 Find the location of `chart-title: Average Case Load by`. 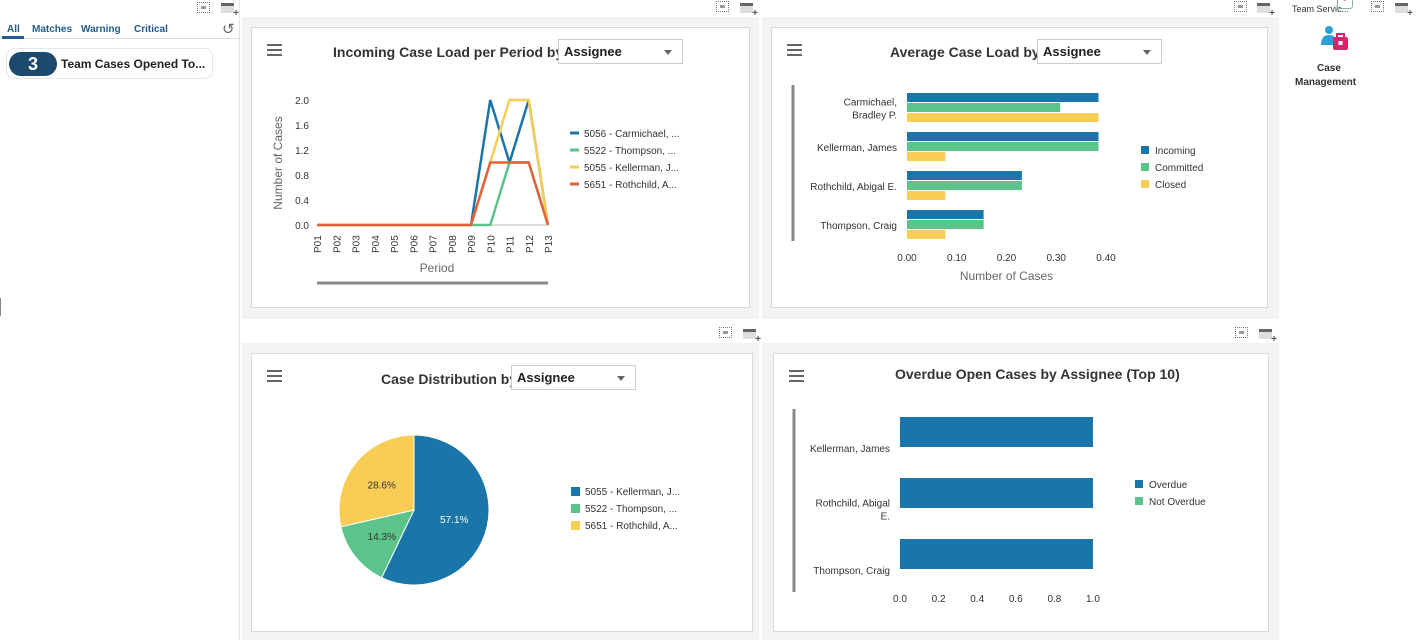

chart-title: Average Case Load by is located at coordinates (965, 52).